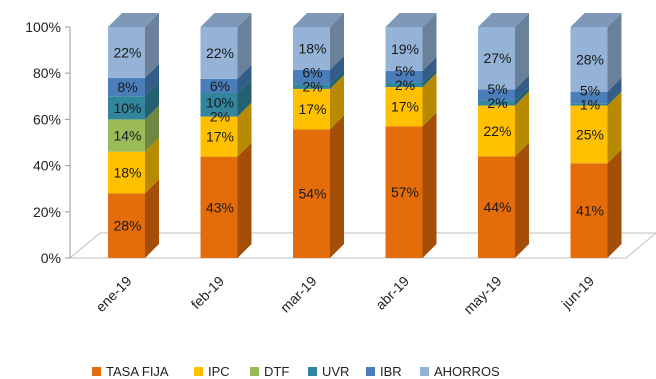  I want to click on x-tick-label: abr-19, so click(392, 293).